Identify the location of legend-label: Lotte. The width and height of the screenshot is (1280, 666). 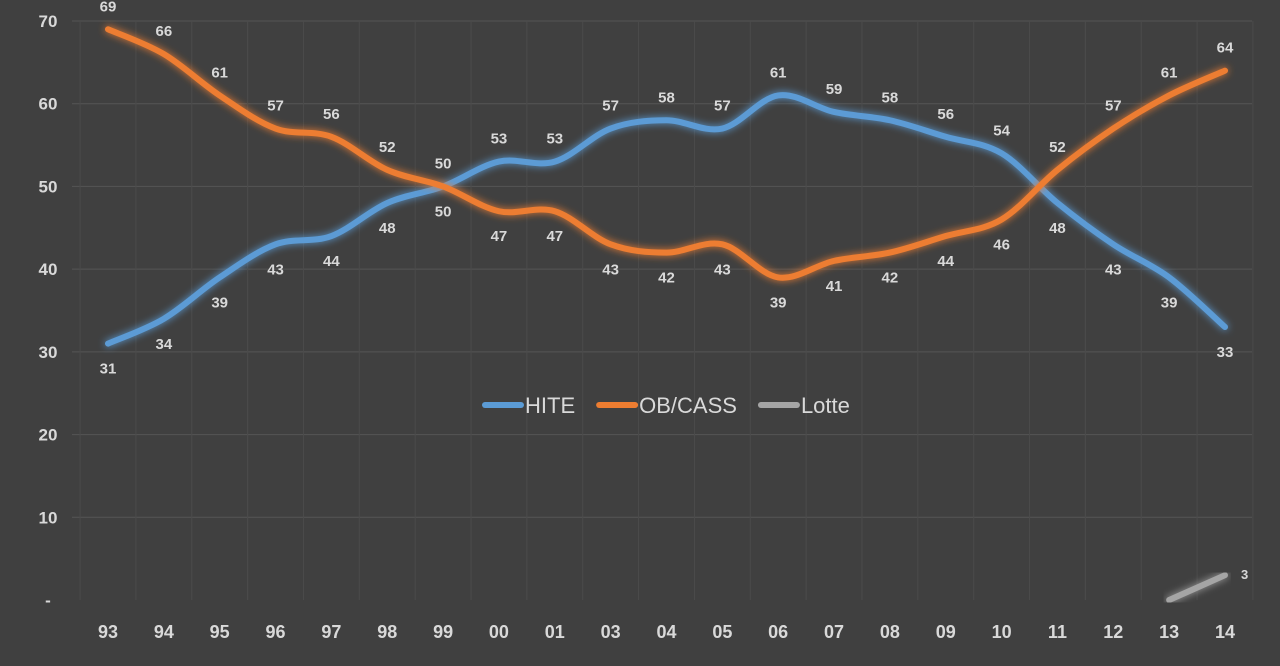
(825, 405).